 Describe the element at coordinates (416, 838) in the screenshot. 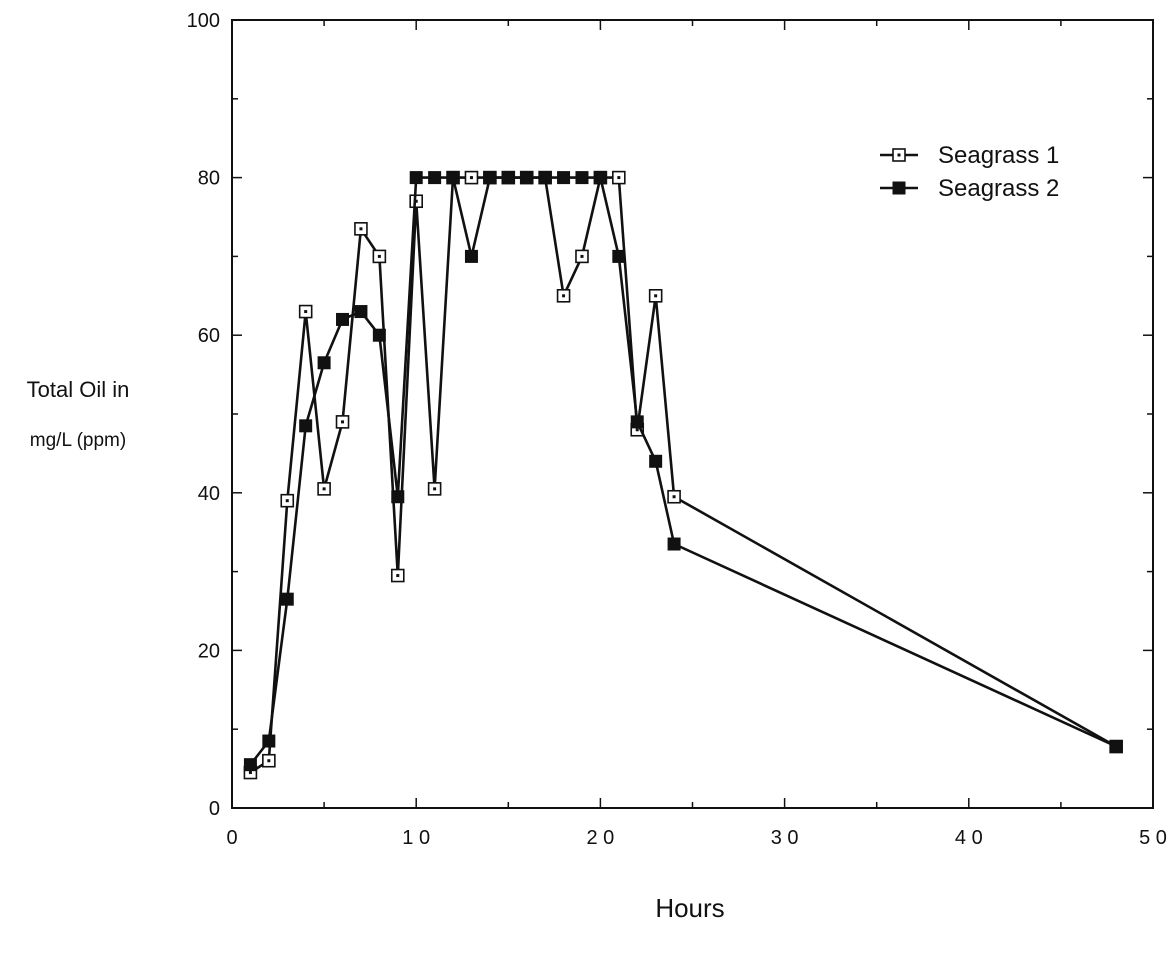

I see `x-tick-label: 1 0` at that location.